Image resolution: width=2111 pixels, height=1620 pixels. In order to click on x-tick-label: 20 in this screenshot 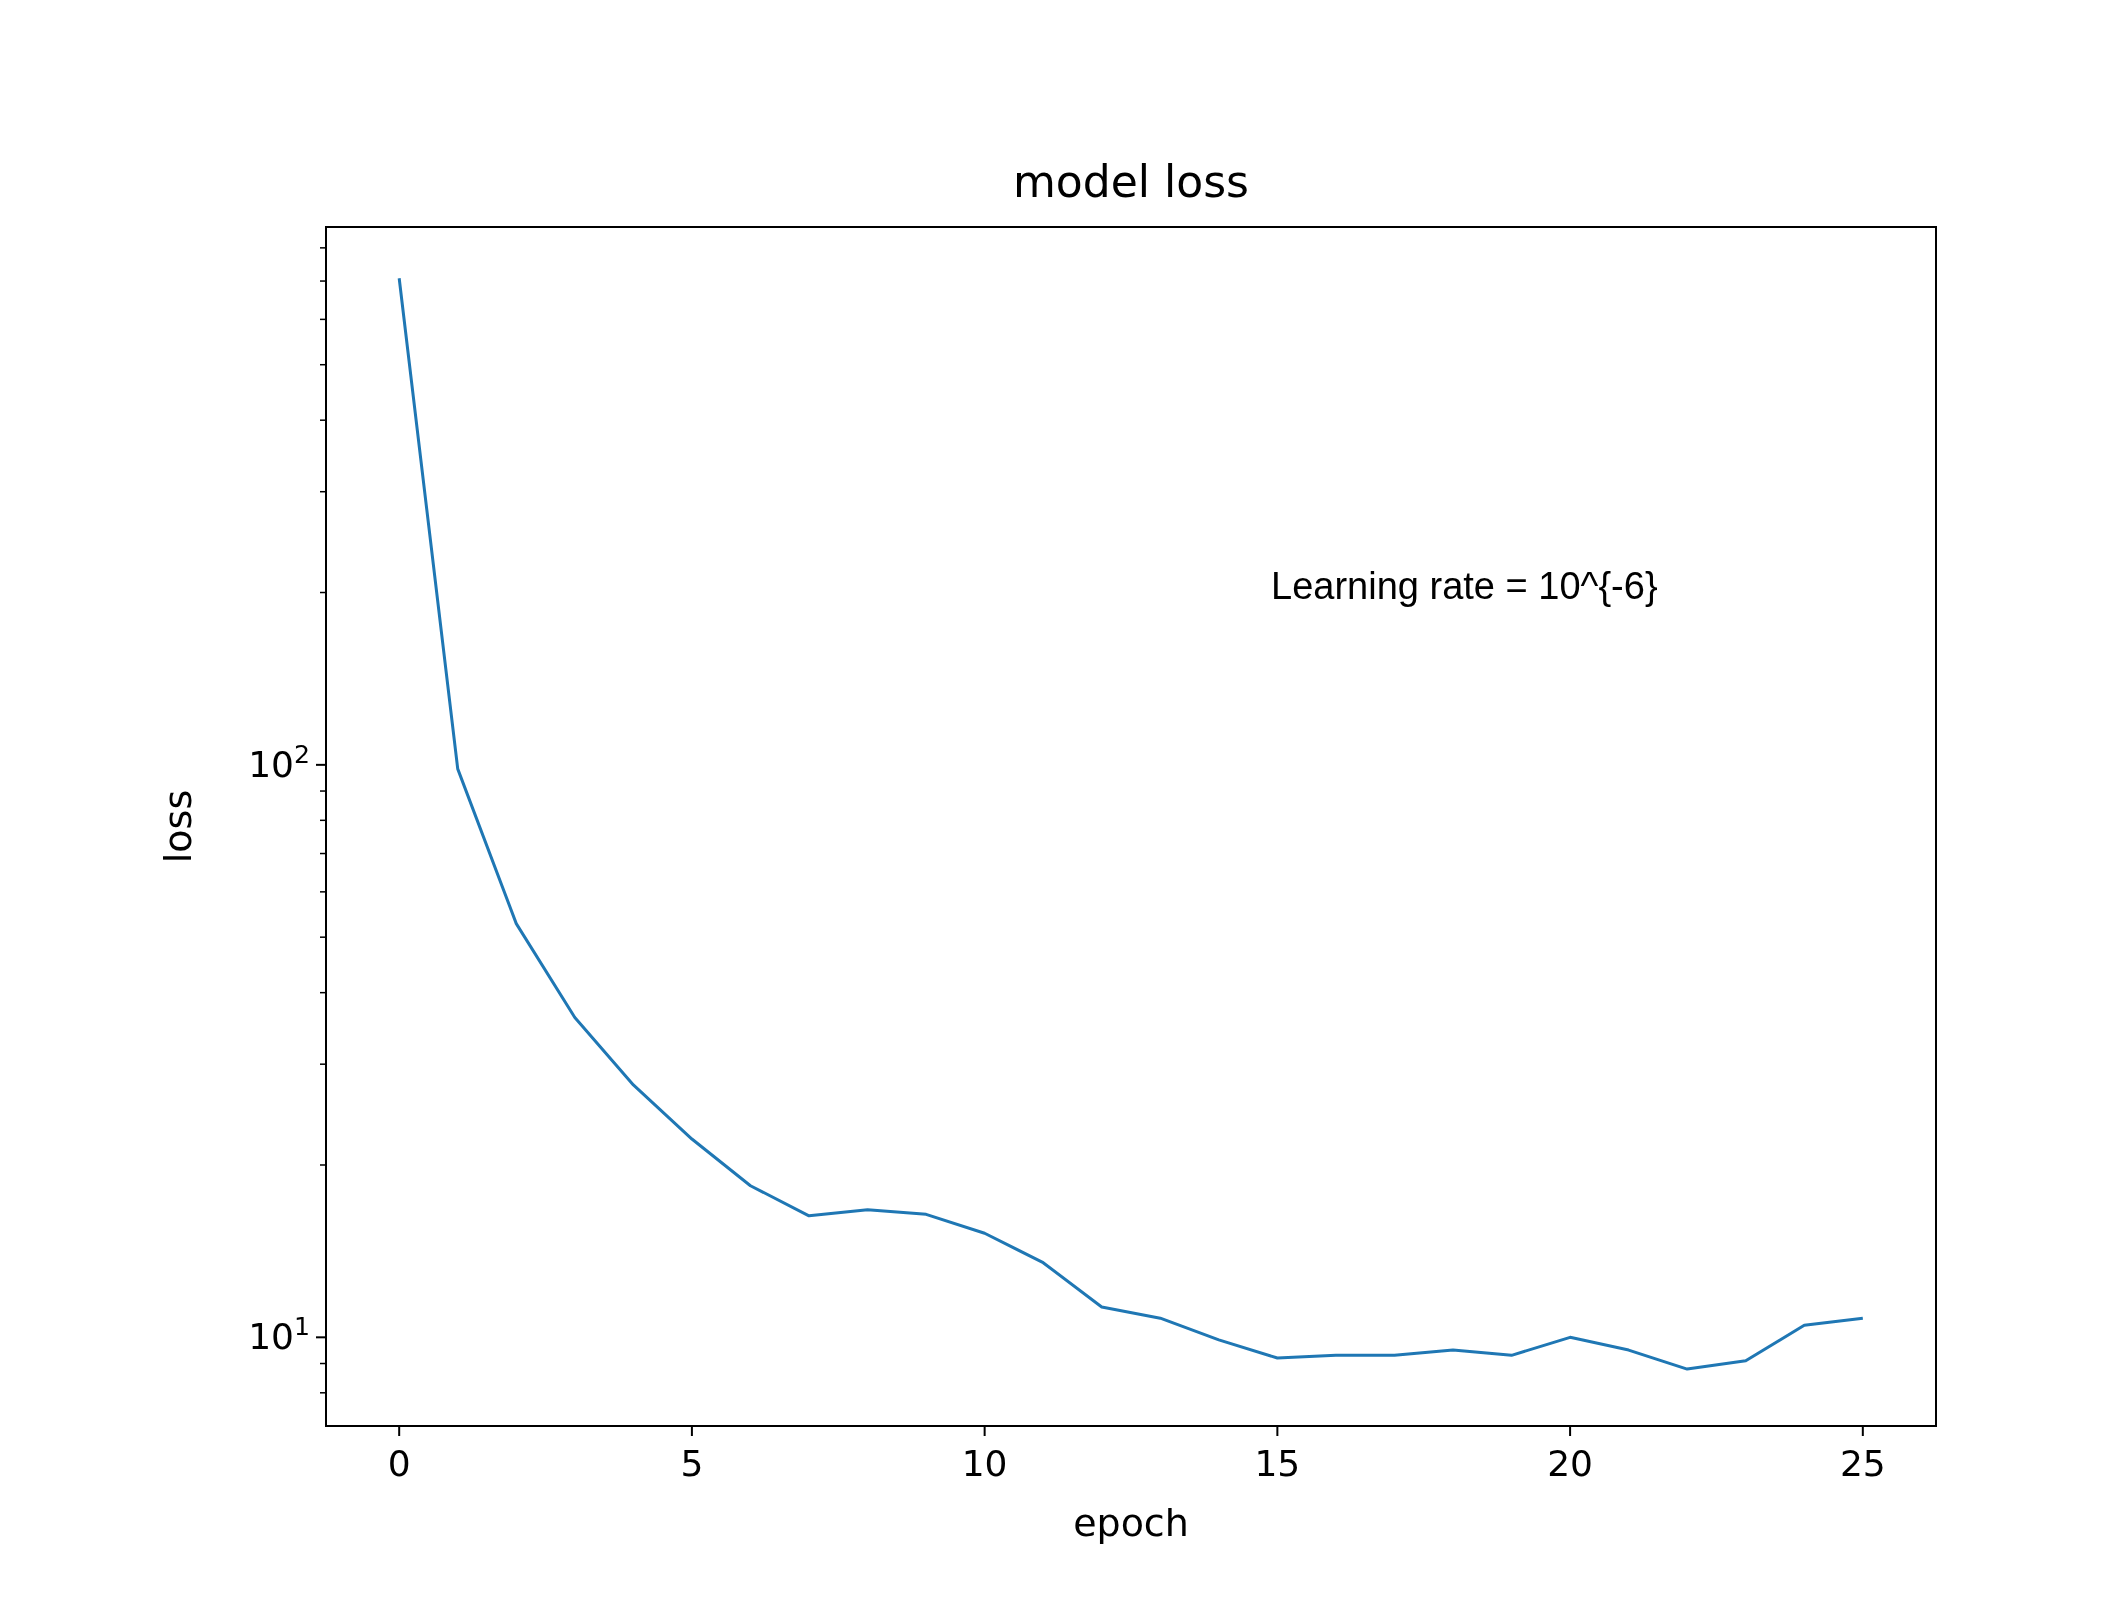, I will do `click(1570, 1463)`.